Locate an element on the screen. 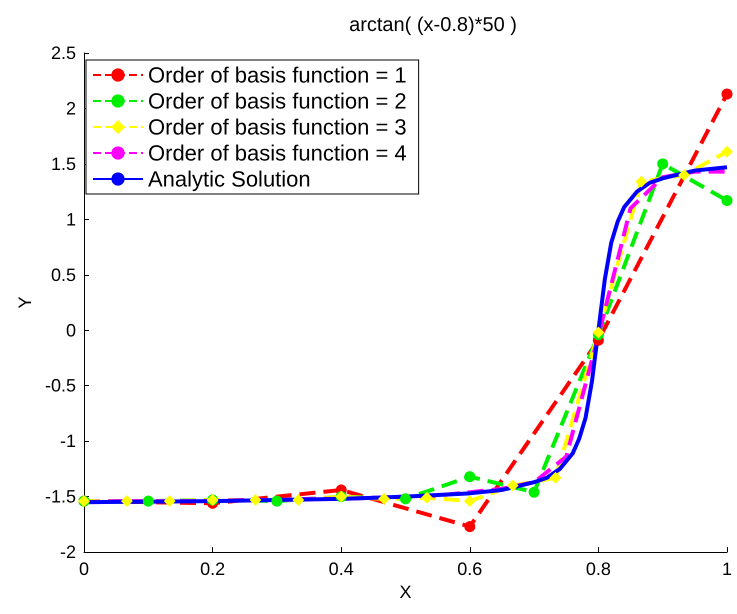  y-axis-title: Y is located at coordinates (25, 302).